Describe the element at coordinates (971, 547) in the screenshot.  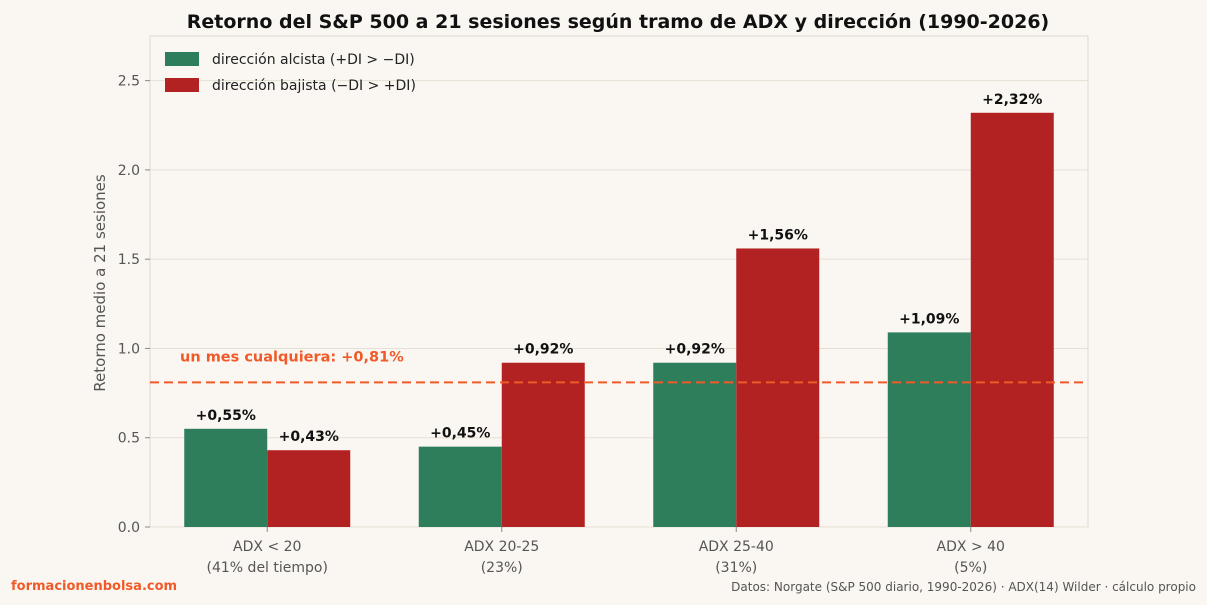
I see `x-tick-label: ADX > 40` at that location.